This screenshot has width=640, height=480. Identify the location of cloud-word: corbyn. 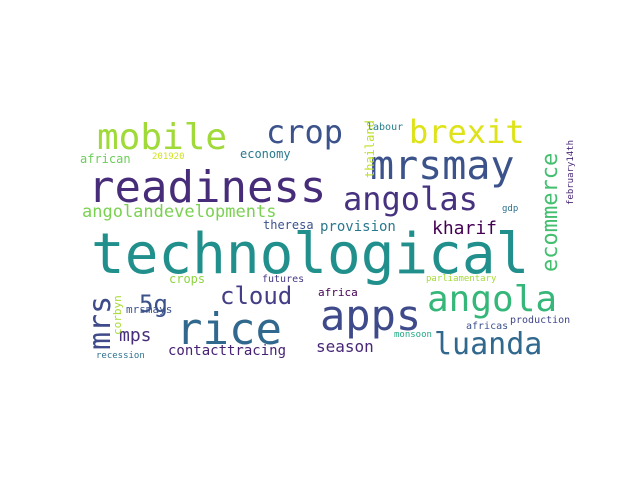
(117, 315).